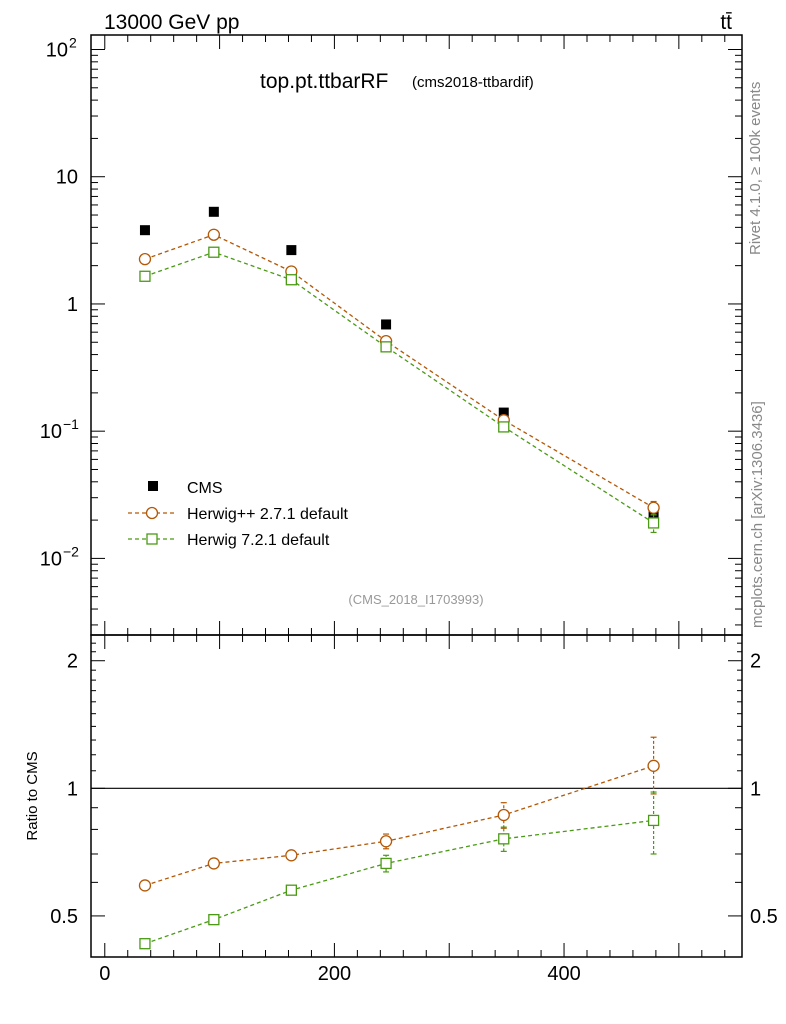  I want to click on x-tick-label: 0, so click(104, 974).